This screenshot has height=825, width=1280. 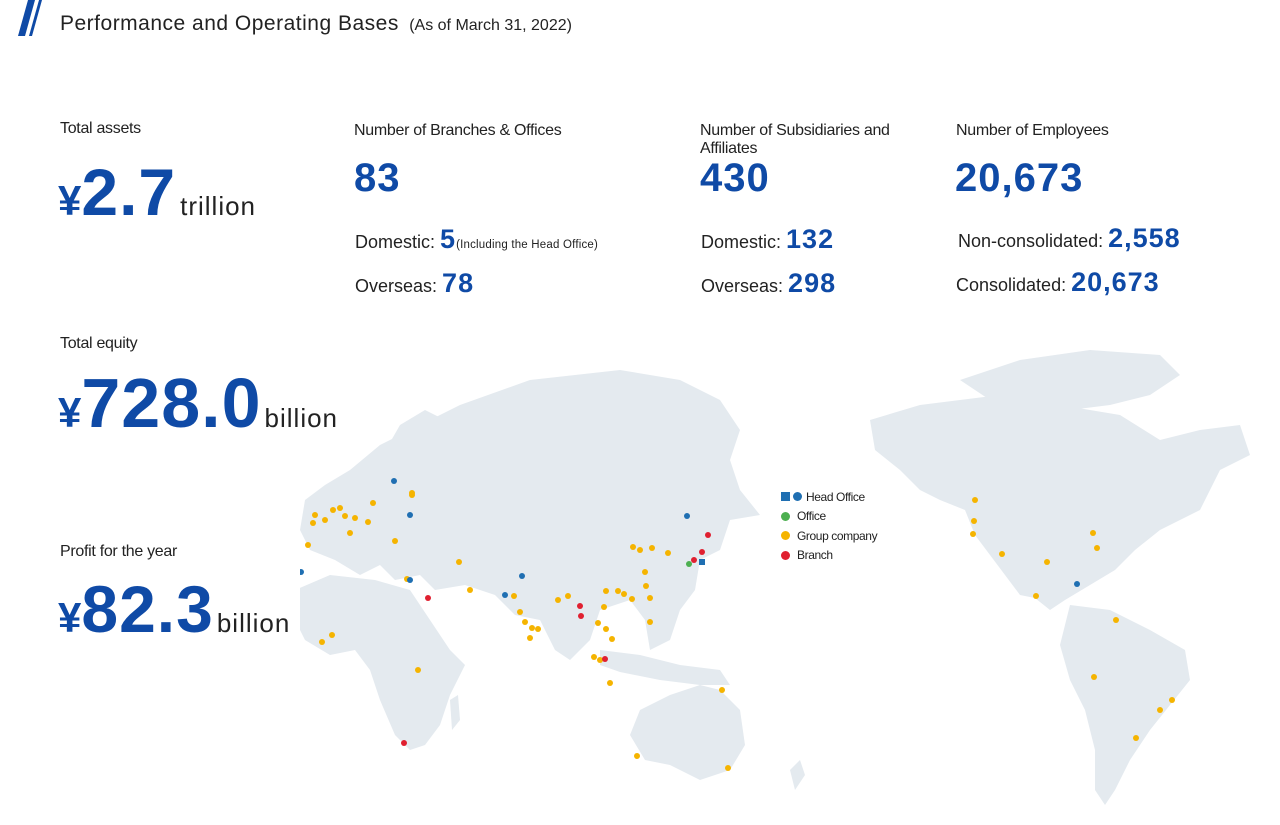 What do you see at coordinates (785, 555) in the screenshot?
I see `branch-dot-icon` at bounding box center [785, 555].